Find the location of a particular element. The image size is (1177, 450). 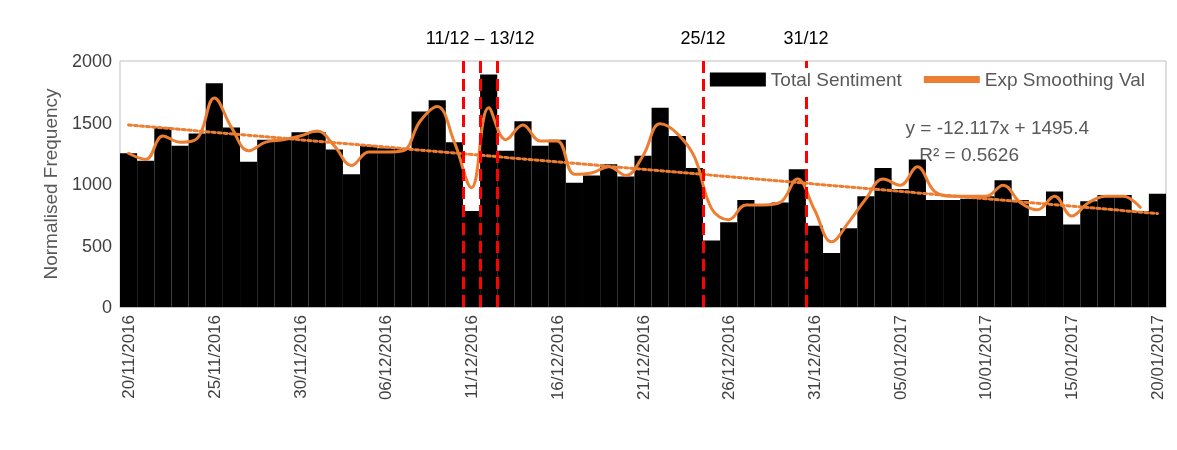

y-tick-label: 1500 is located at coordinates (91, 122).